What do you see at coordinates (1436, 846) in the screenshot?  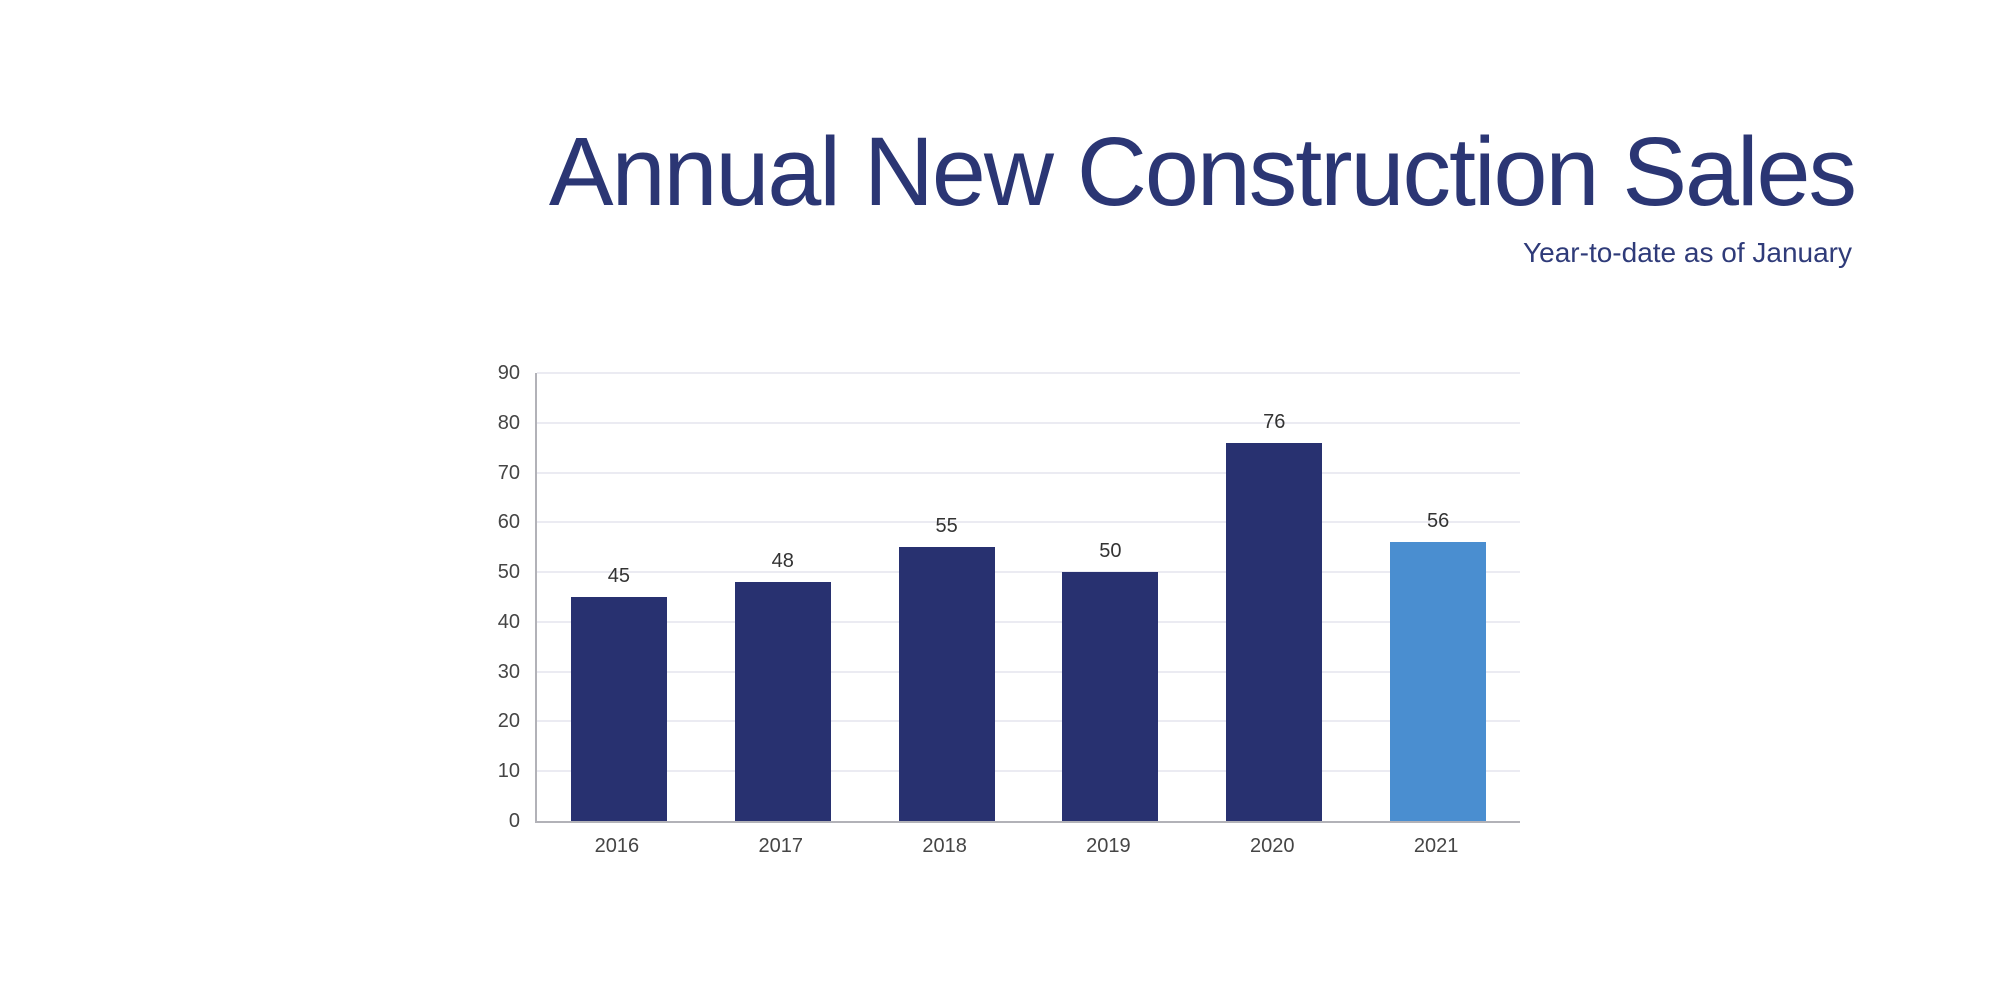 I see `x-axis-label-2021: 2021` at bounding box center [1436, 846].